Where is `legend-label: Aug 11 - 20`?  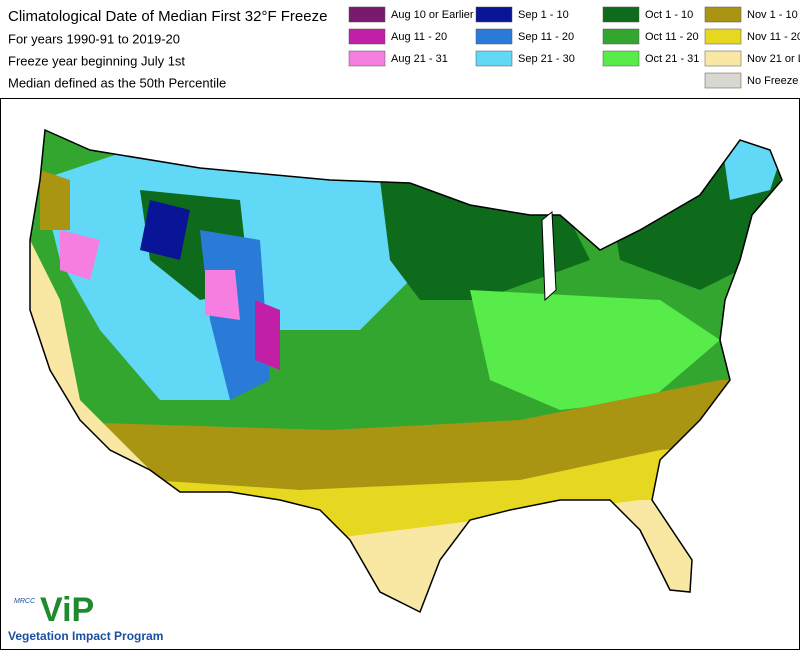 legend-label: Aug 11 - 20 is located at coordinates (419, 37).